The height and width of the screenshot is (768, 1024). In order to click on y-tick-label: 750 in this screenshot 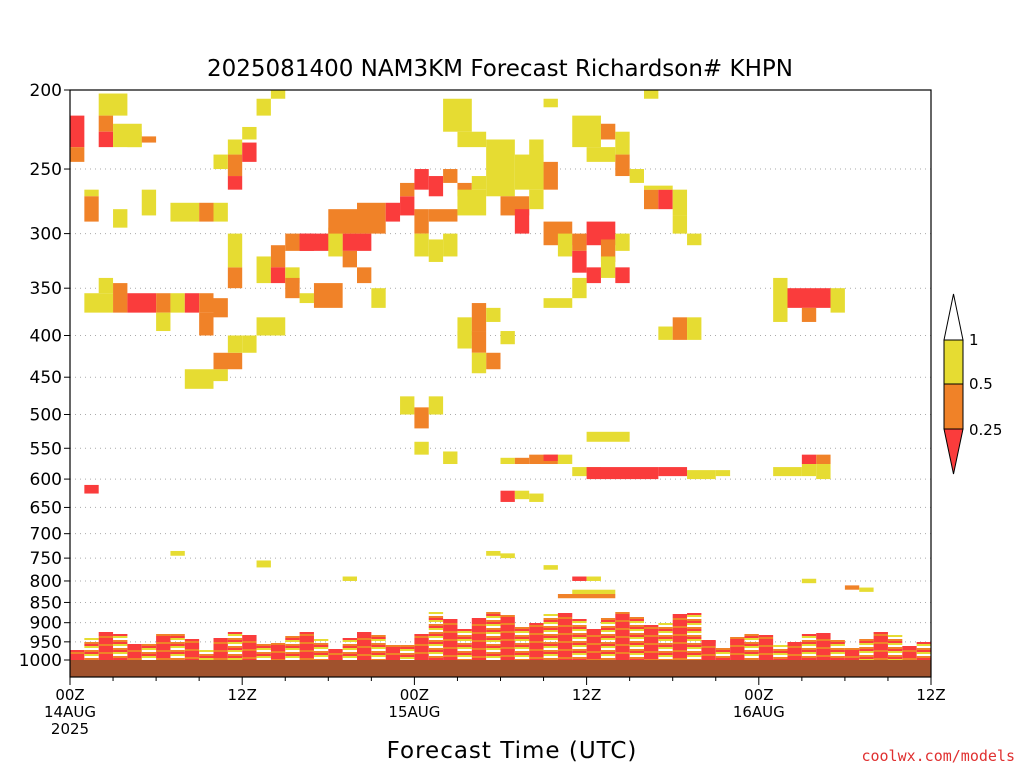, I will do `click(46, 559)`.